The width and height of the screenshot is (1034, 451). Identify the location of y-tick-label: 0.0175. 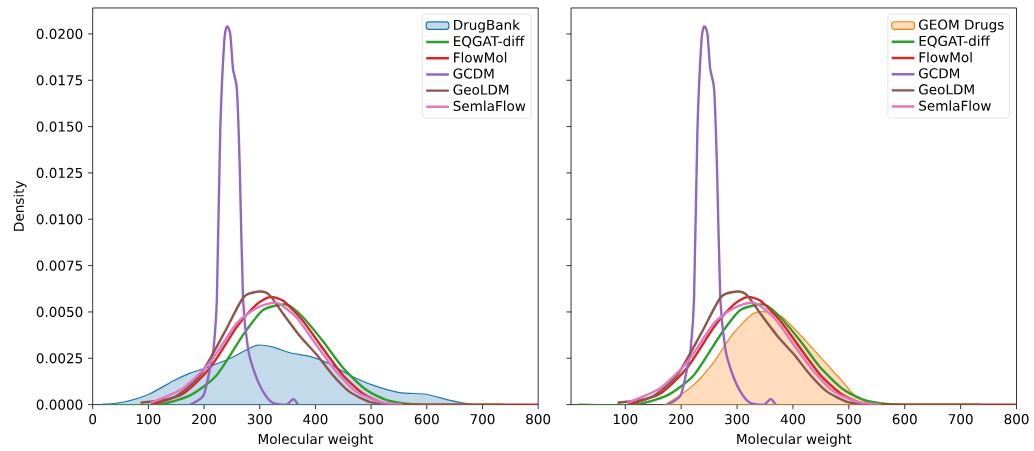
(59, 80).